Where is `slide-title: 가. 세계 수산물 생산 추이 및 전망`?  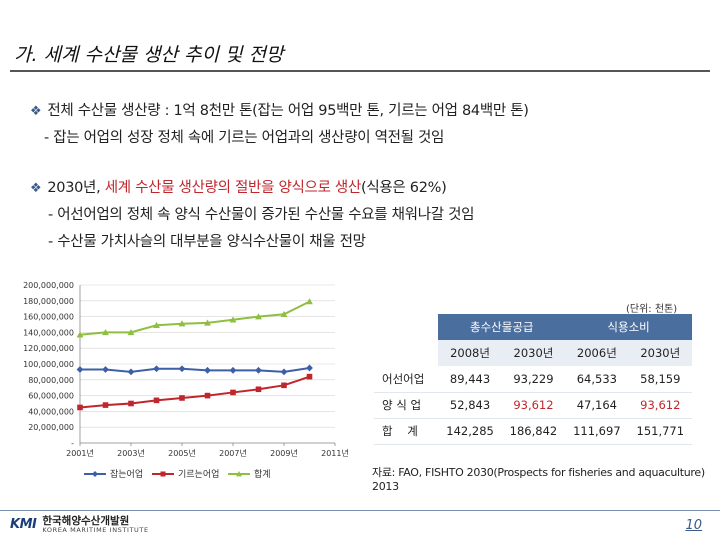
slide-title: 가. 세계 수산물 생산 추이 및 전망 is located at coordinates (149, 55).